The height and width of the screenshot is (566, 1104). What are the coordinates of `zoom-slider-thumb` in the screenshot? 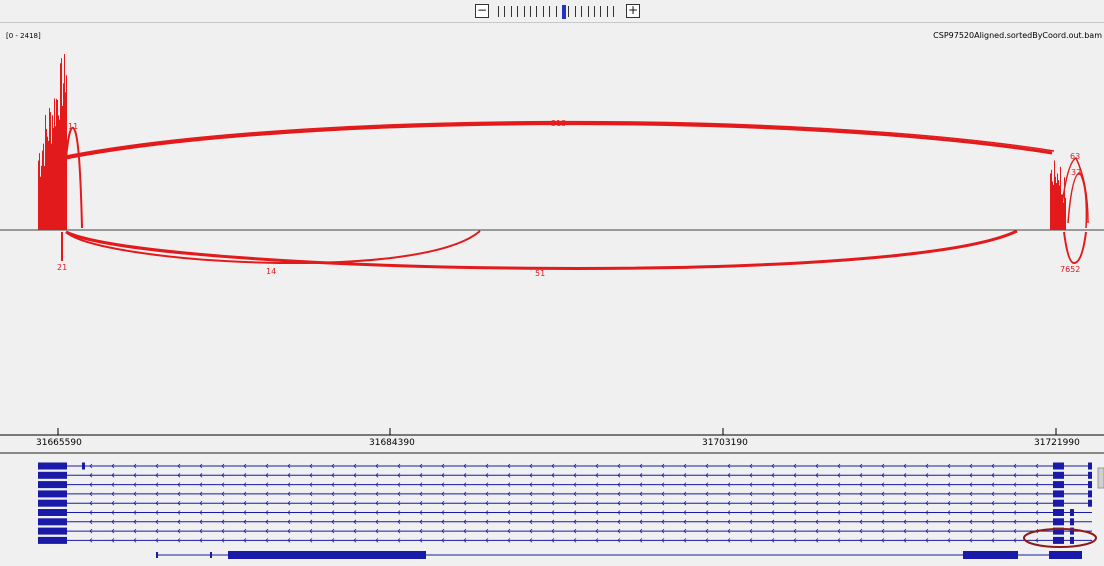 It's located at (564, 12).